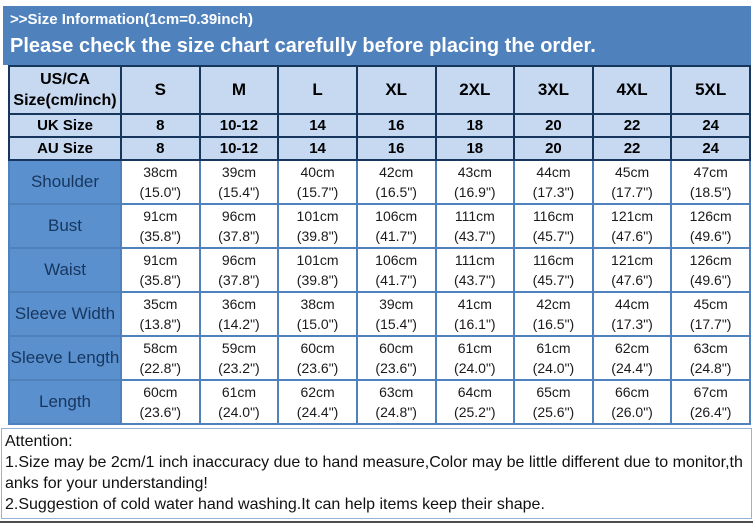 Image resolution: width=753 pixels, height=529 pixels. Describe the element at coordinates (396, 148) in the screenshot. I see `region-size-cell: 16` at that location.